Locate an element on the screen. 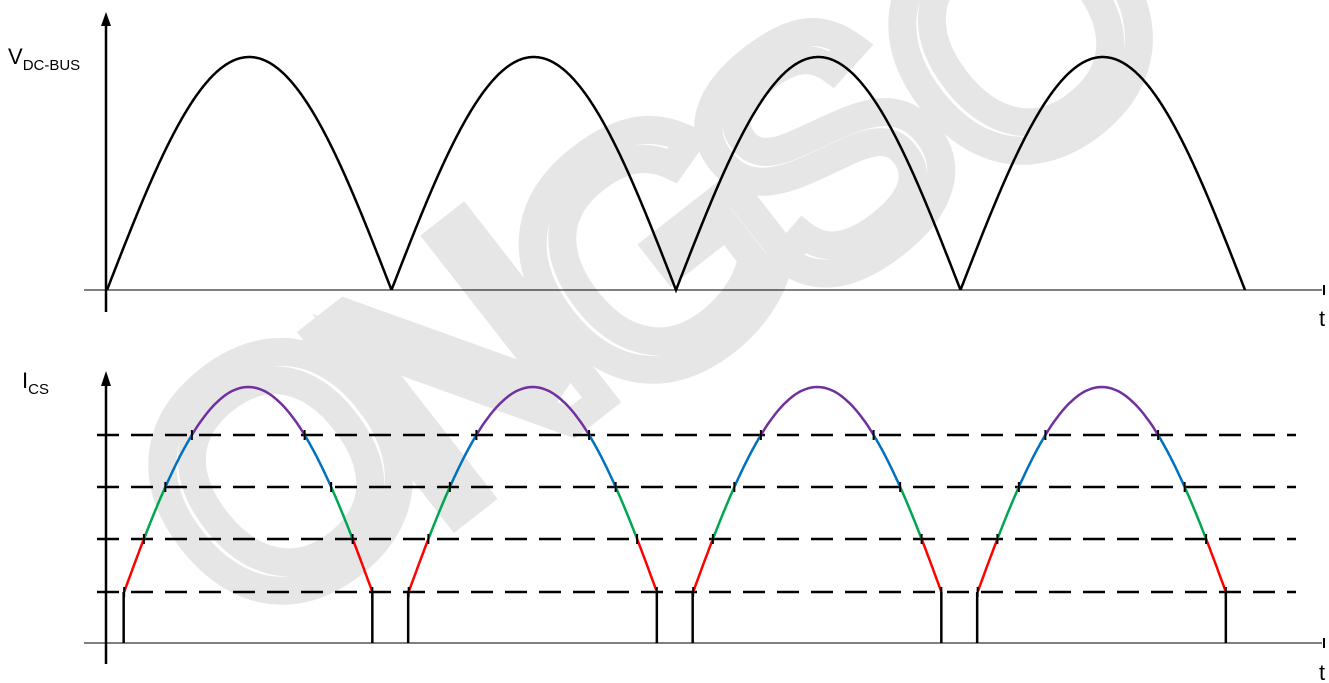  top-y-axis-arrow-icon is located at coordinates (106, 19).